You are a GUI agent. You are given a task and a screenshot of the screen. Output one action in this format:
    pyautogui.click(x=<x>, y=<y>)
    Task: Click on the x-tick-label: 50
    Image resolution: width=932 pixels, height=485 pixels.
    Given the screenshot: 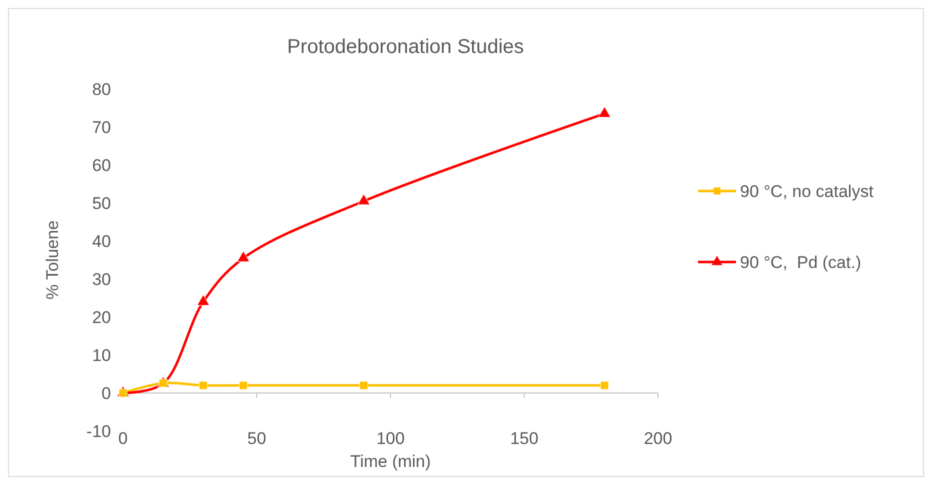 What is the action you would take?
    pyautogui.click(x=256, y=438)
    